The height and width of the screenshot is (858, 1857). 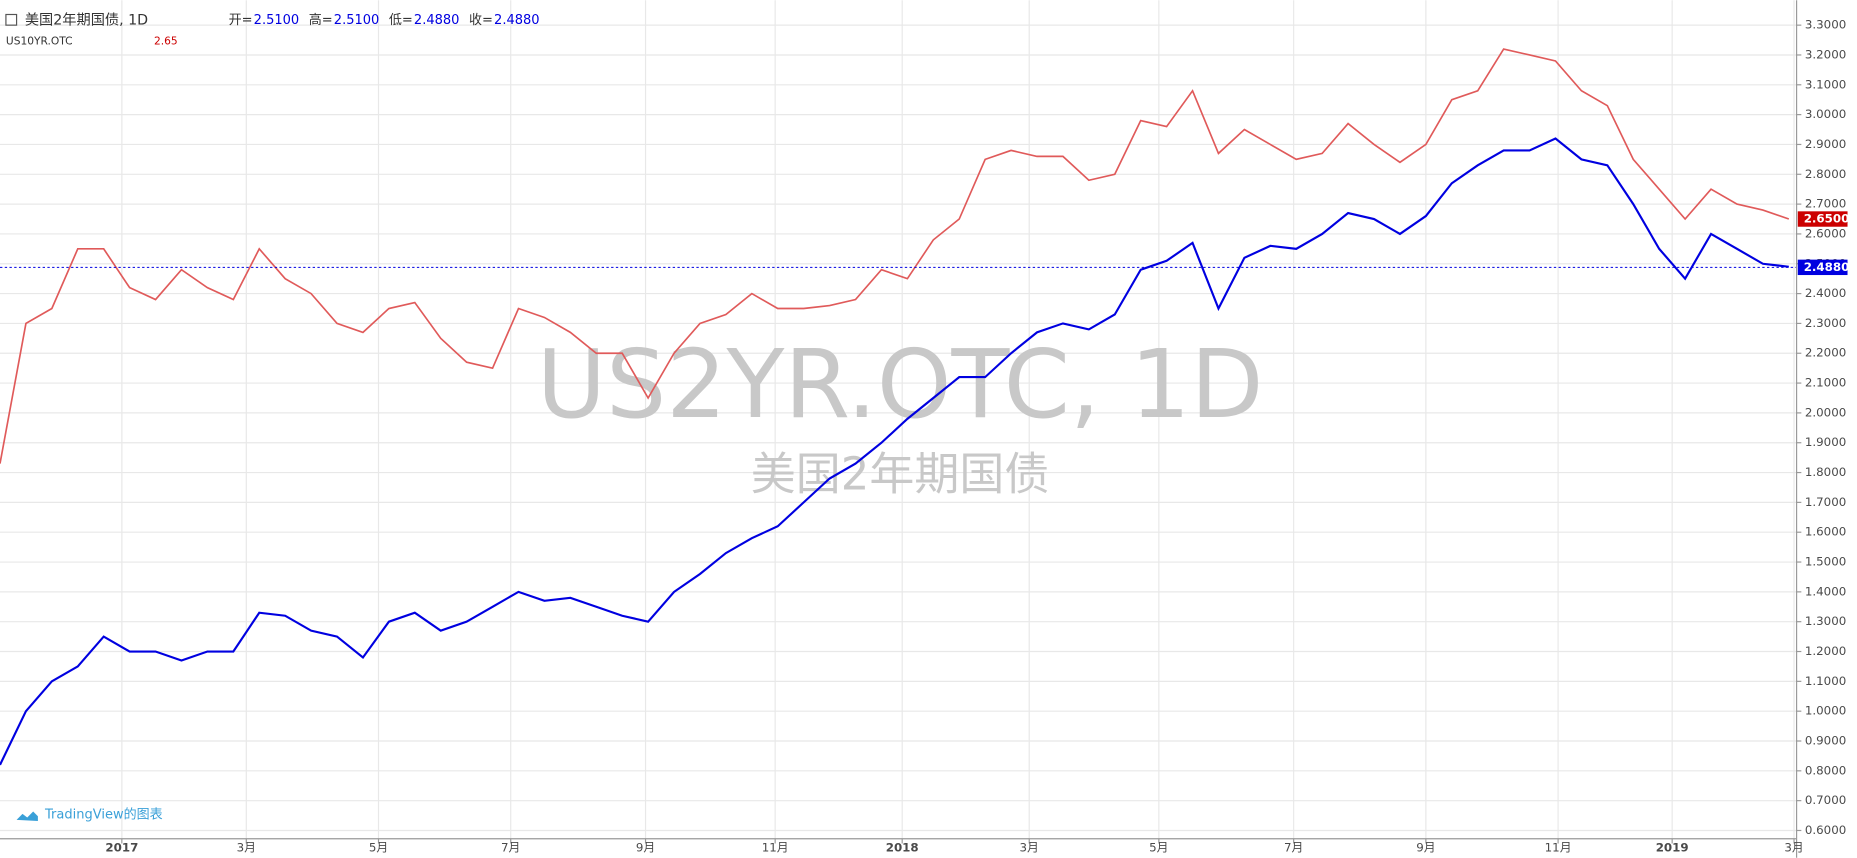 I want to click on credit: TradingView的图表, so click(x=103, y=815).